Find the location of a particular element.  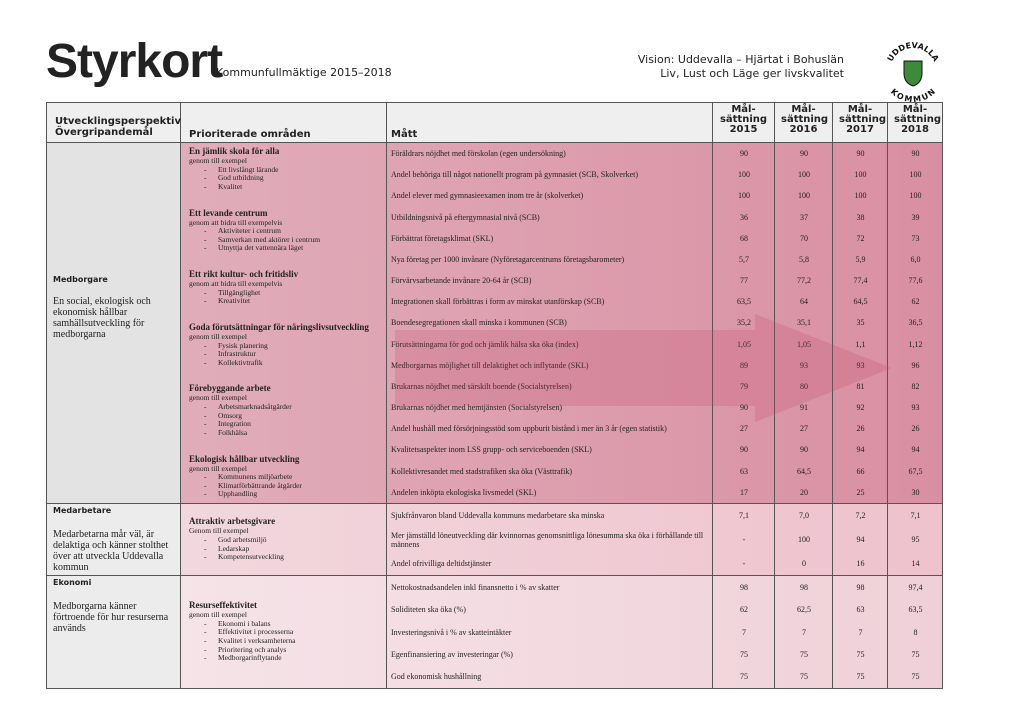

target-value: 35,2 is located at coordinates (744, 323).